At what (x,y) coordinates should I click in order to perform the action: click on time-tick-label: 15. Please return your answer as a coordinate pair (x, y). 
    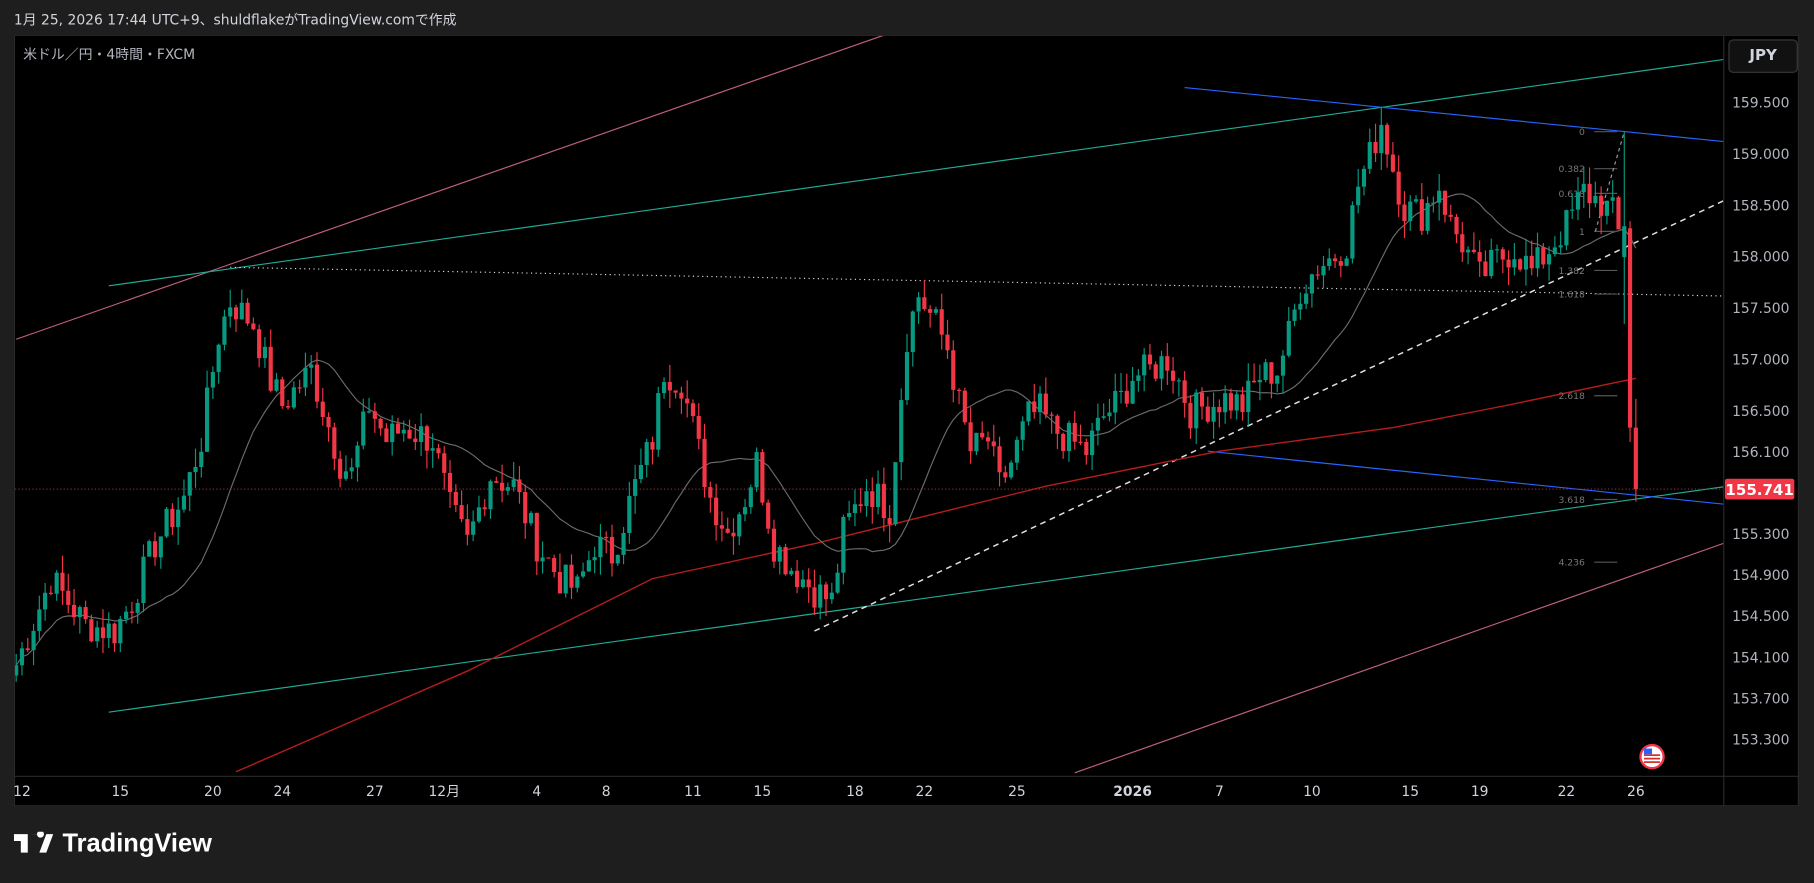
    Looking at the image, I should click on (1410, 792).